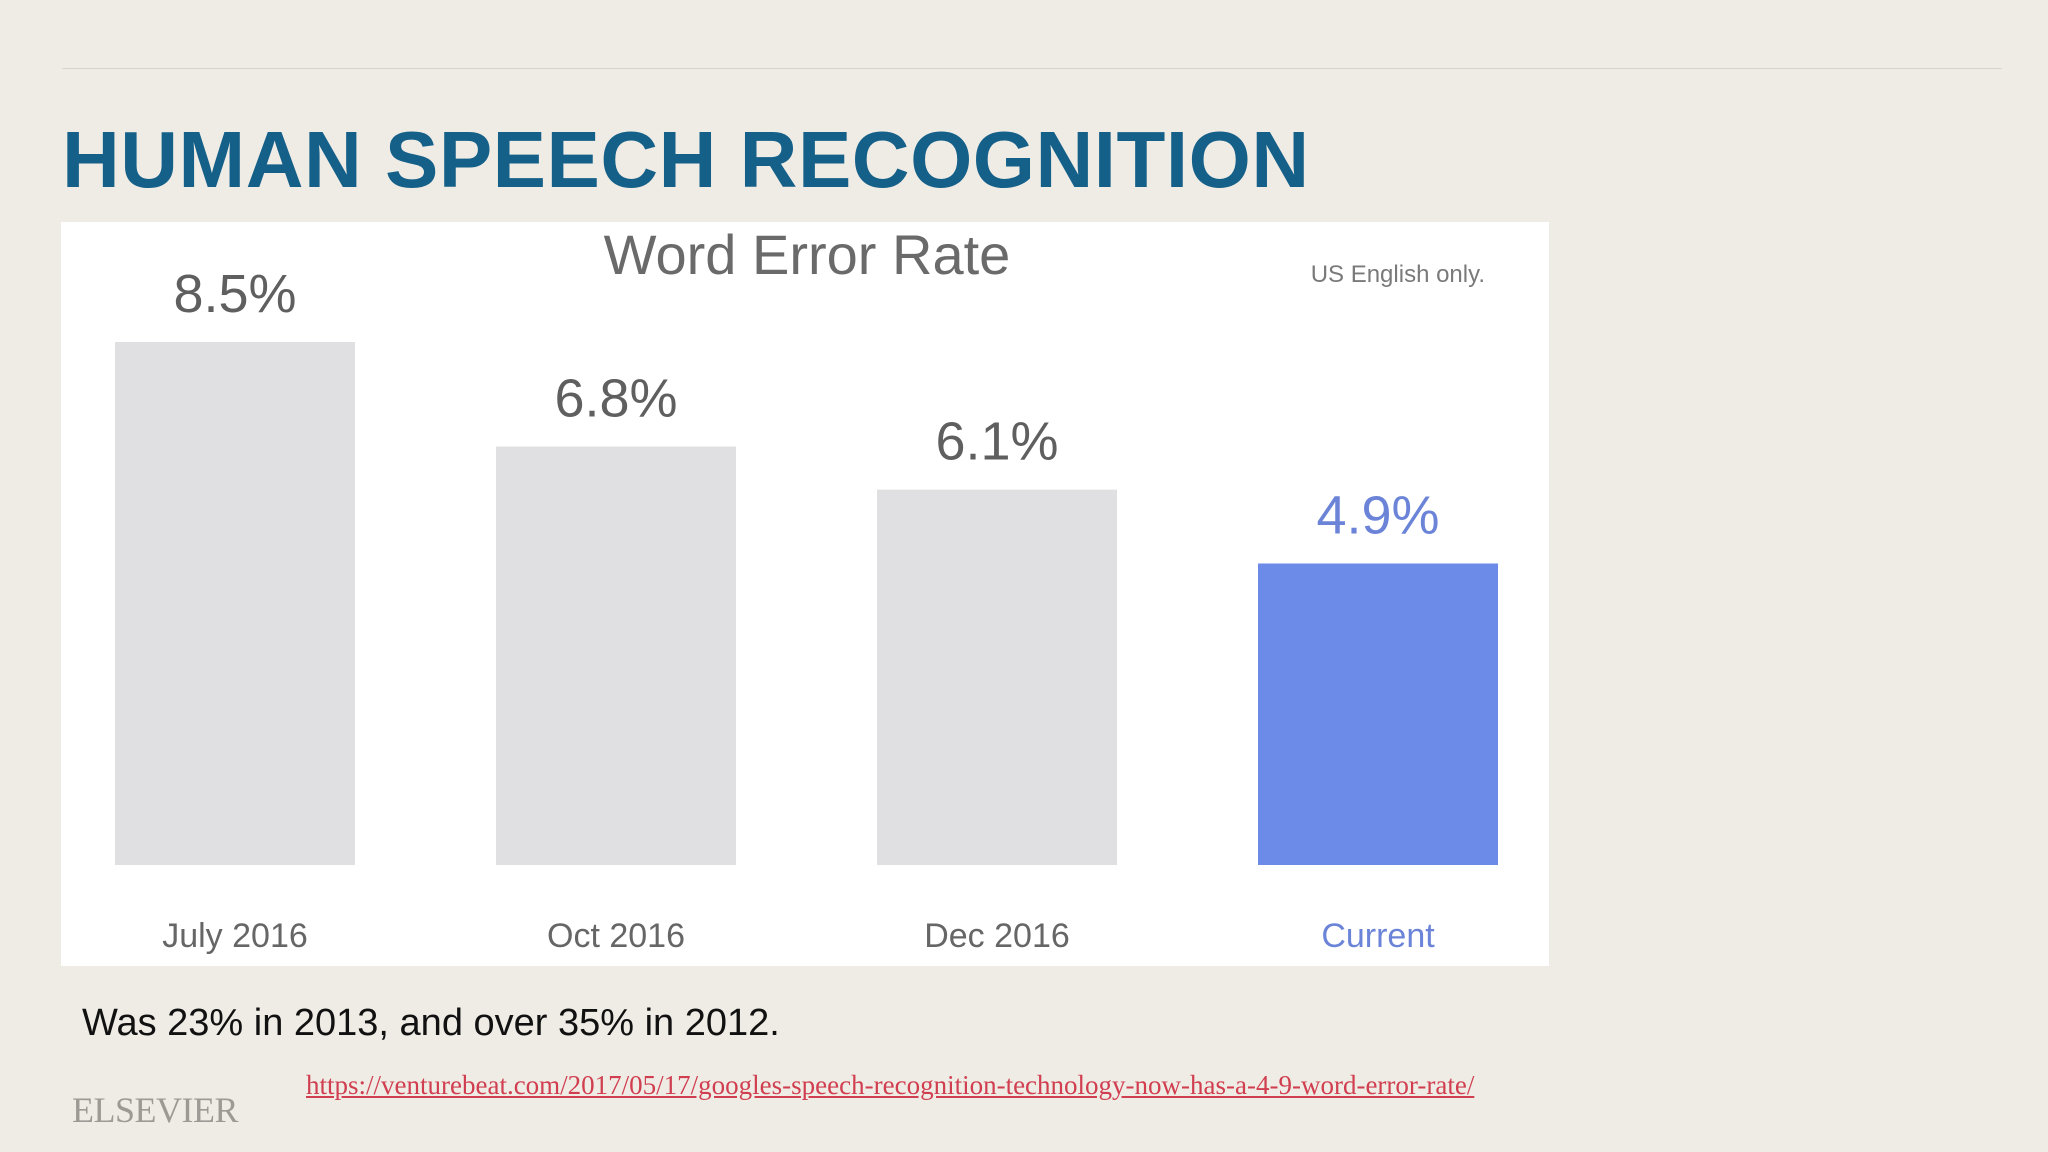 This screenshot has height=1152, width=2048. What do you see at coordinates (997, 936) in the screenshot?
I see `category-label: Dec 2016` at bounding box center [997, 936].